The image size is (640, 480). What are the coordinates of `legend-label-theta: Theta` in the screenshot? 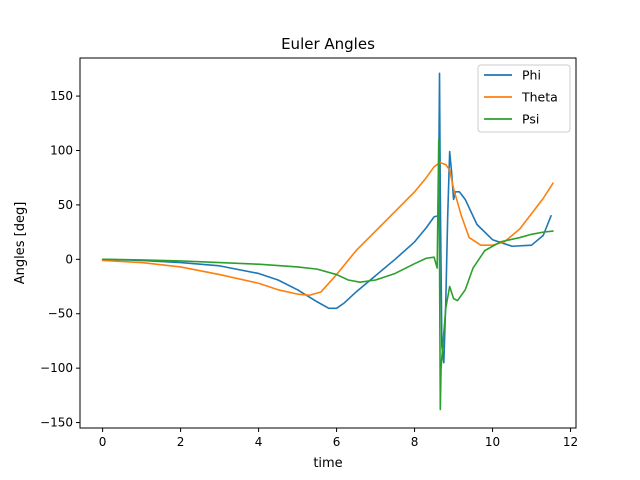 It's located at (539, 97).